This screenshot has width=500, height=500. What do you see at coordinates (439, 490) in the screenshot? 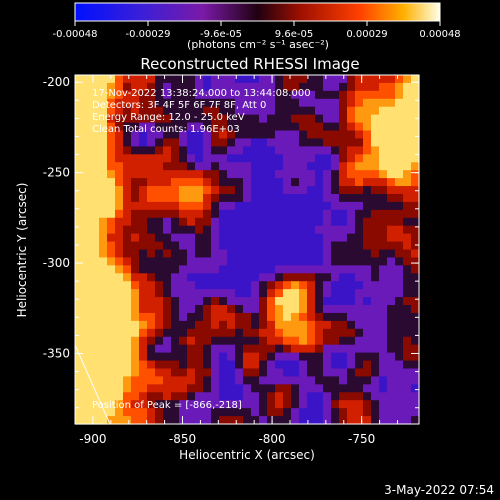
I see `footer-date: 3-May-2022 07:54` at bounding box center [439, 490].